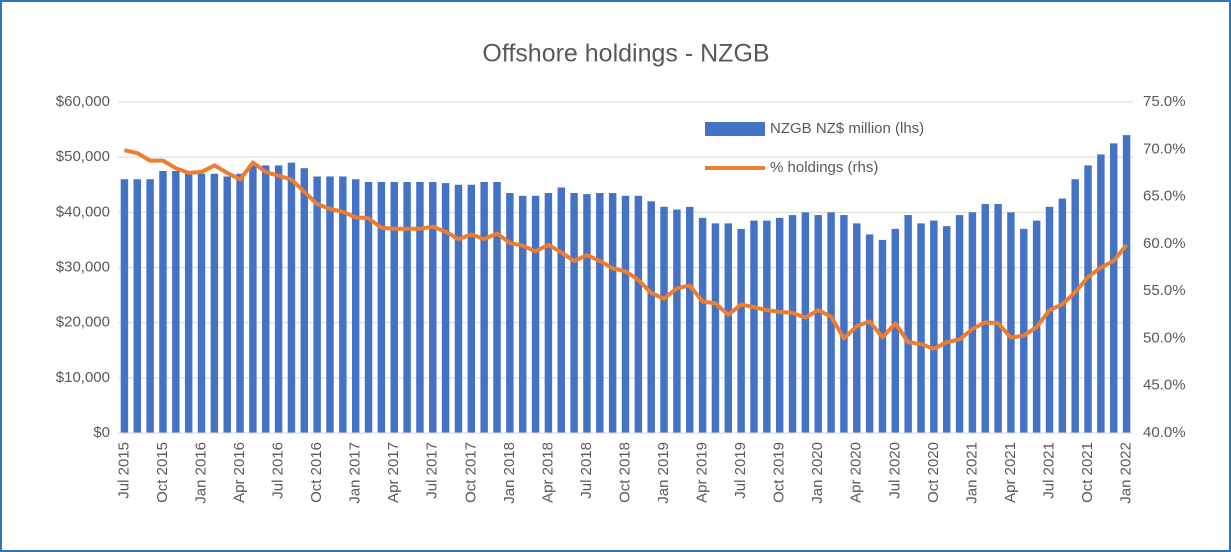  I want to click on y2-tick-label: 70.0%, so click(1164, 148).